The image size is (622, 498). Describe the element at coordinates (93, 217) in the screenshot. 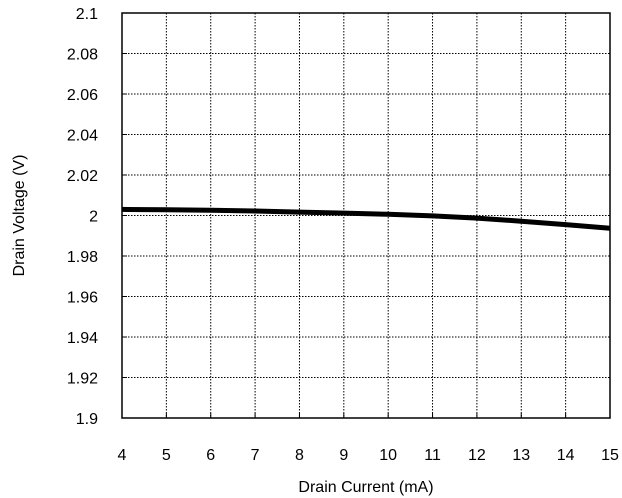

I see `y-tick-label: 2` at that location.